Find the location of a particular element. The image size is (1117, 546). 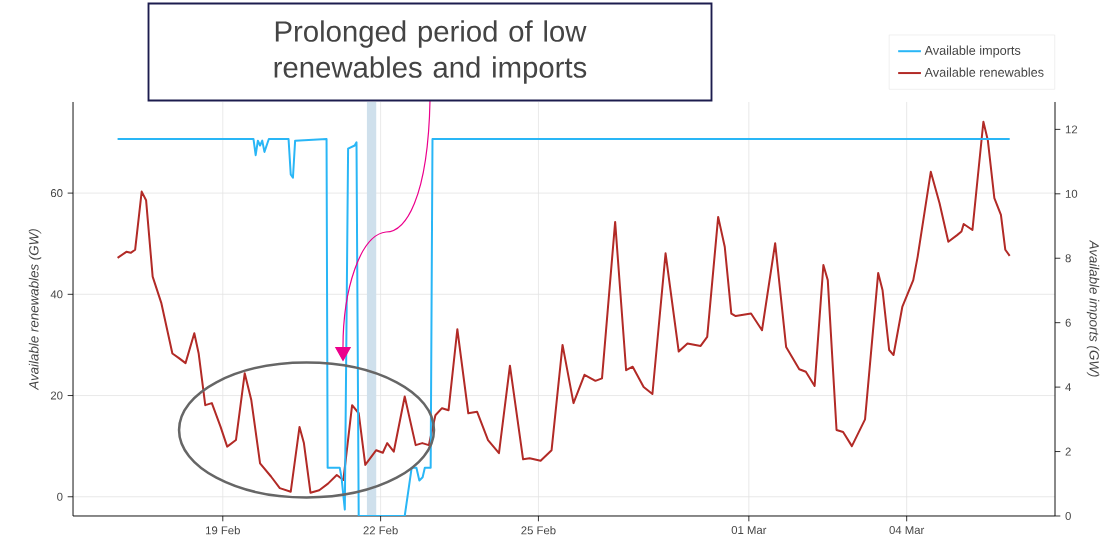

x-tick-label: 25 Feb is located at coordinates (538, 530).